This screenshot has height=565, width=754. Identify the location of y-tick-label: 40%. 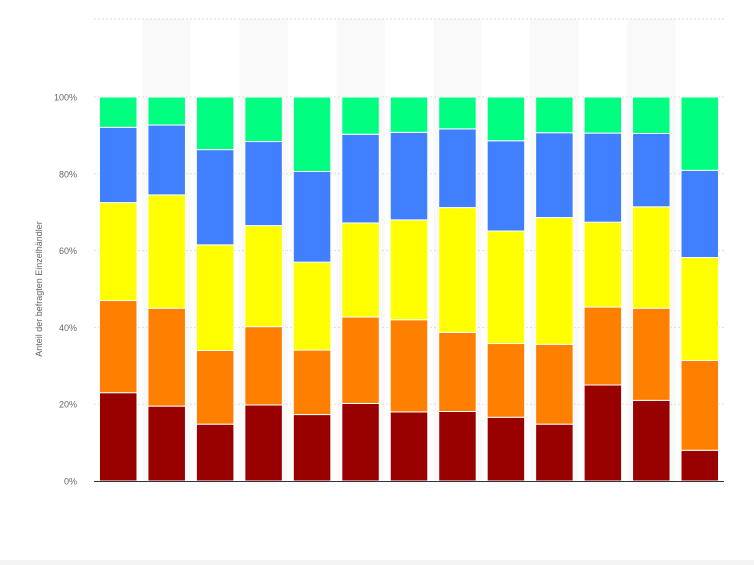
(68, 328).